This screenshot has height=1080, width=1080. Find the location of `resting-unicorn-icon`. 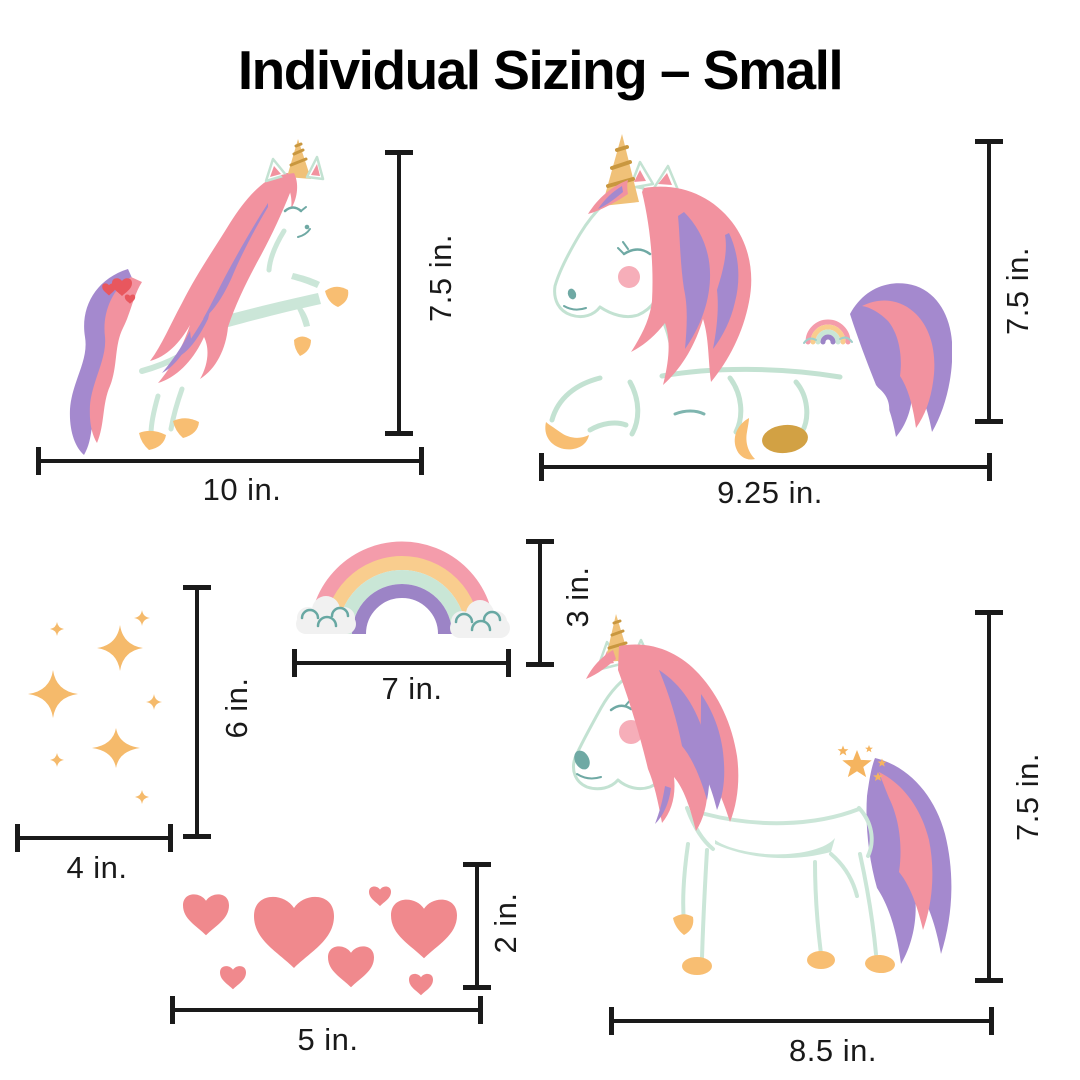

resting-unicorn-icon is located at coordinates (748, 297).